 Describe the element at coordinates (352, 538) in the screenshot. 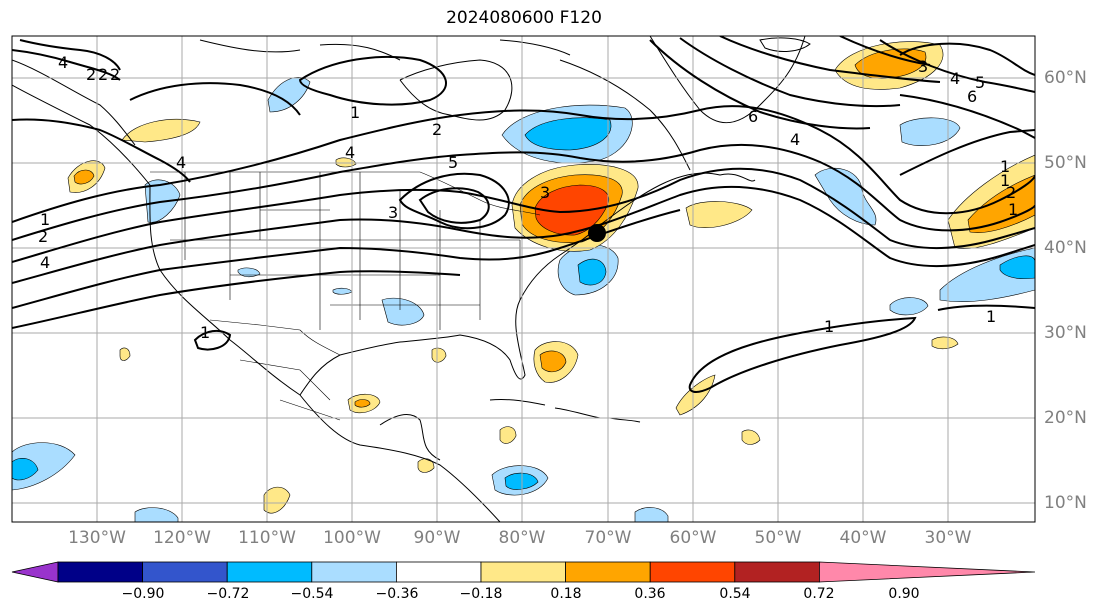

I see `lon-label: 100°W` at that location.